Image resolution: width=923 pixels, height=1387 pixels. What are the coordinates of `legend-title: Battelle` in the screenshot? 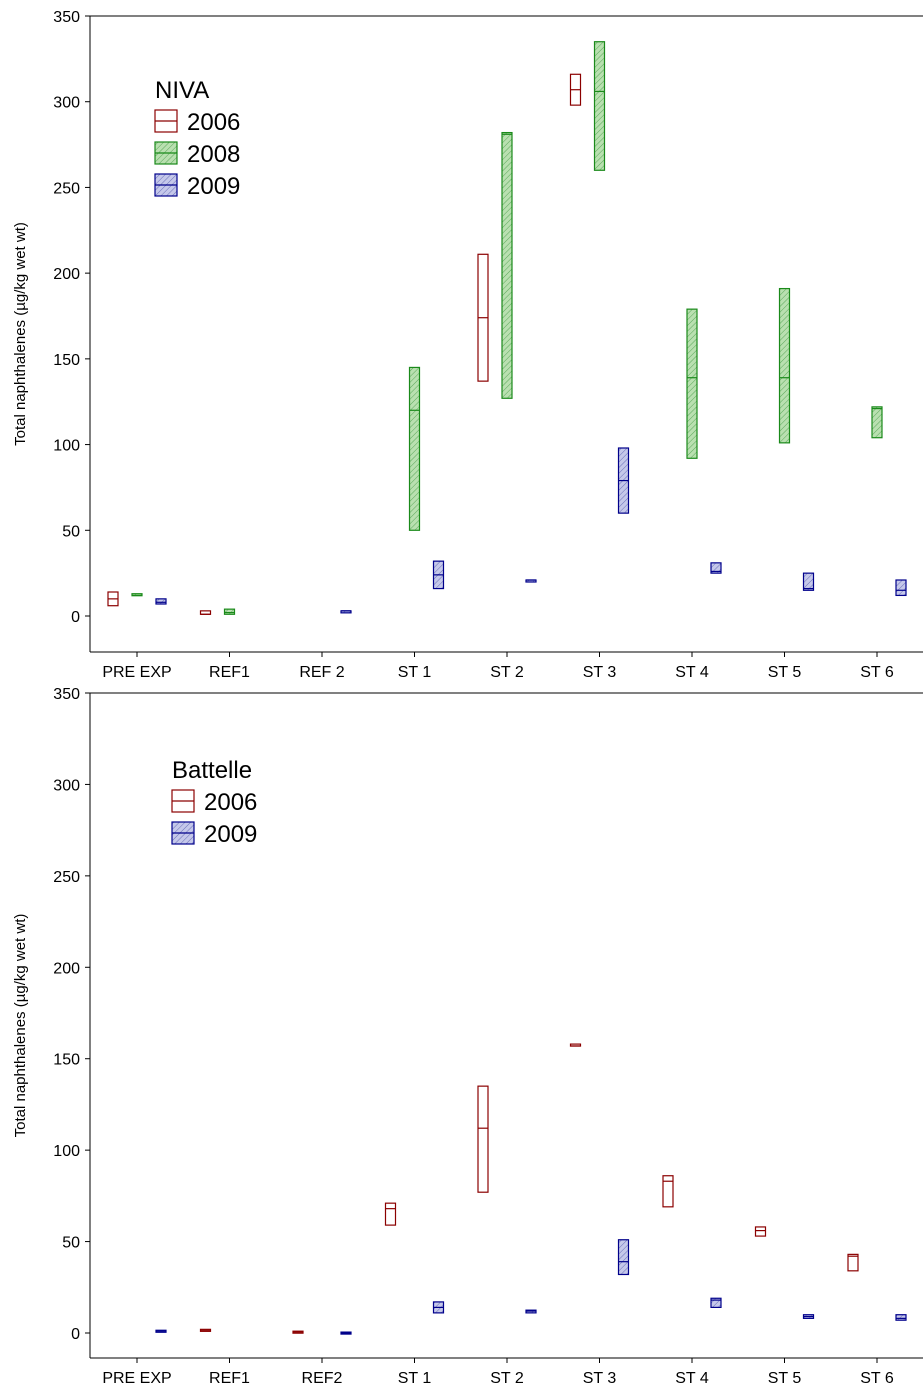 It's located at (212, 770).